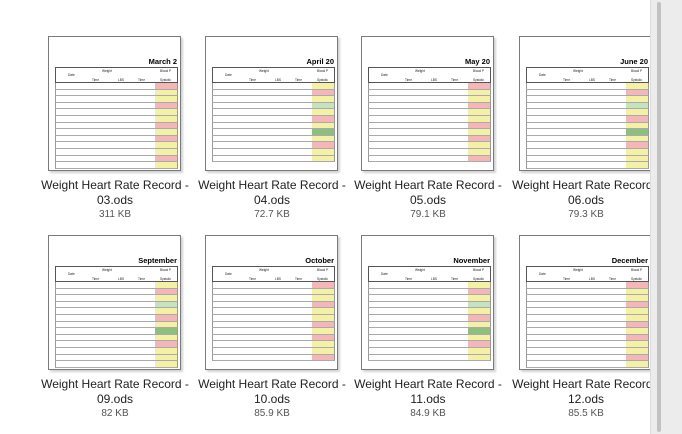 Image resolution: width=682 pixels, height=434 pixels. What do you see at coordinates (272, 392) in the screenshot?
I see `file-name: Weight Heart Rate Record -10.ods` at bounding box center [272, 392].